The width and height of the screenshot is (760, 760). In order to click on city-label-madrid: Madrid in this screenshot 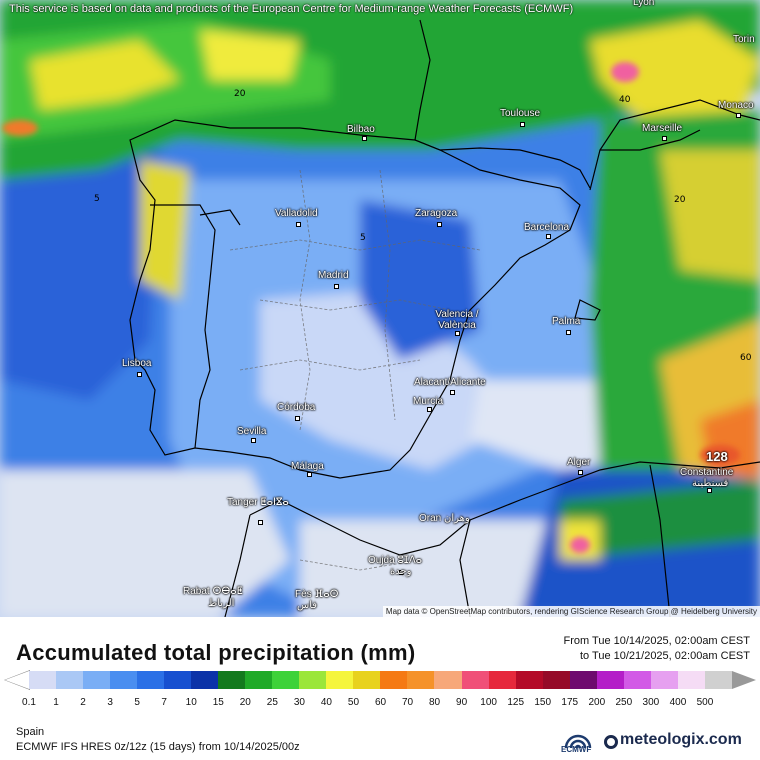, I will do `click(333, 275)`.